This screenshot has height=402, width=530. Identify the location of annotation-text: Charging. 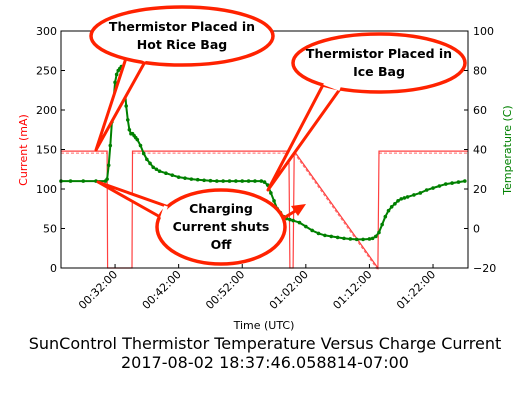
(221, 208).